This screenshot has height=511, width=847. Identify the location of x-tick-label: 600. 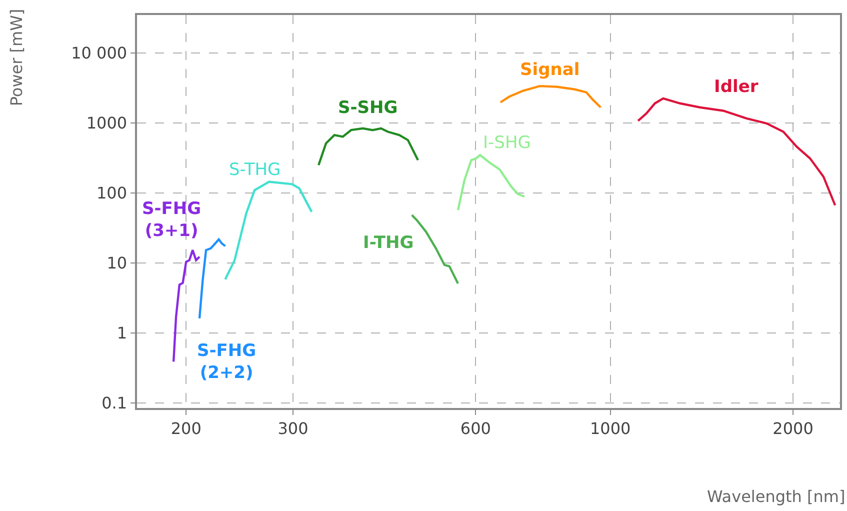
(475, 428).